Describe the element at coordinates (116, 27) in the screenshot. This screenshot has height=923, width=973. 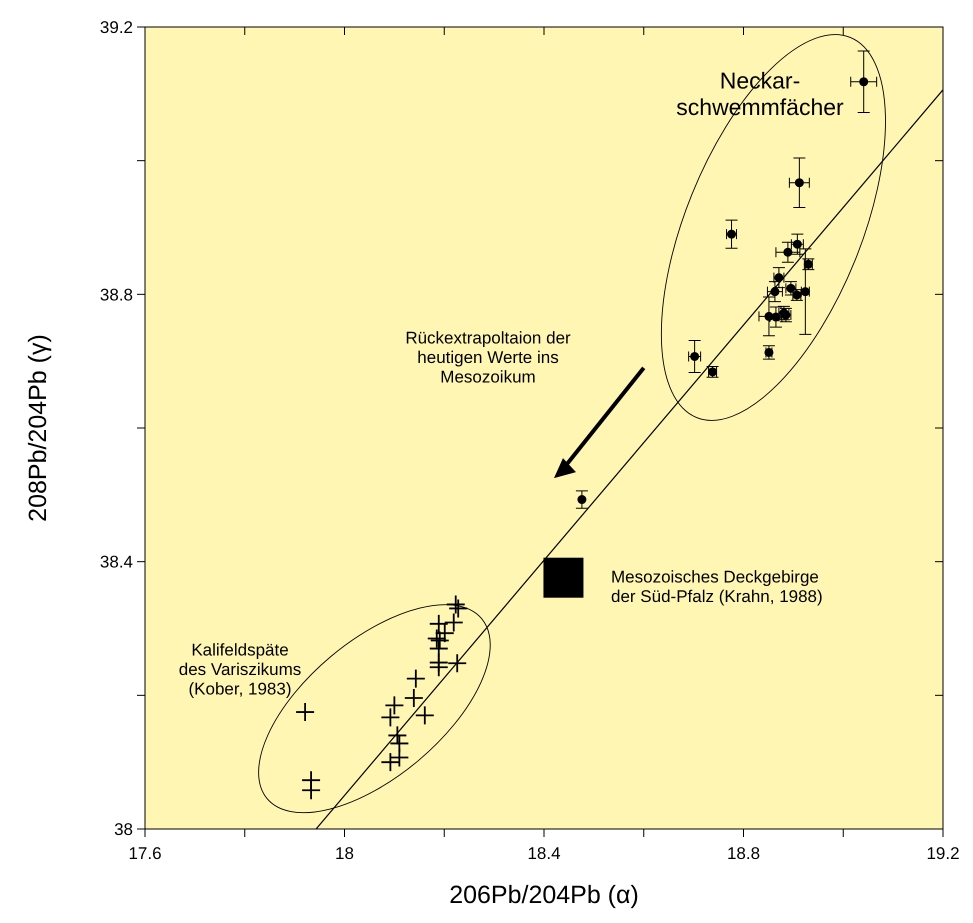
I see `y-tick-label: 39.2` at that location.